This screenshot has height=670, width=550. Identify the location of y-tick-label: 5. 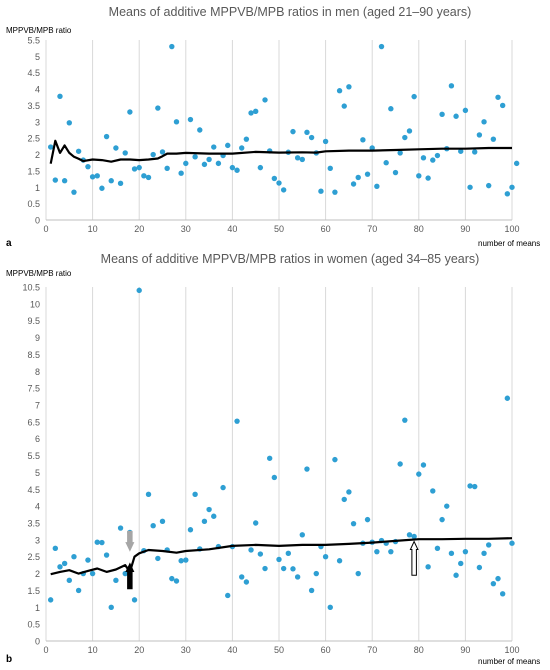
(37, 57).